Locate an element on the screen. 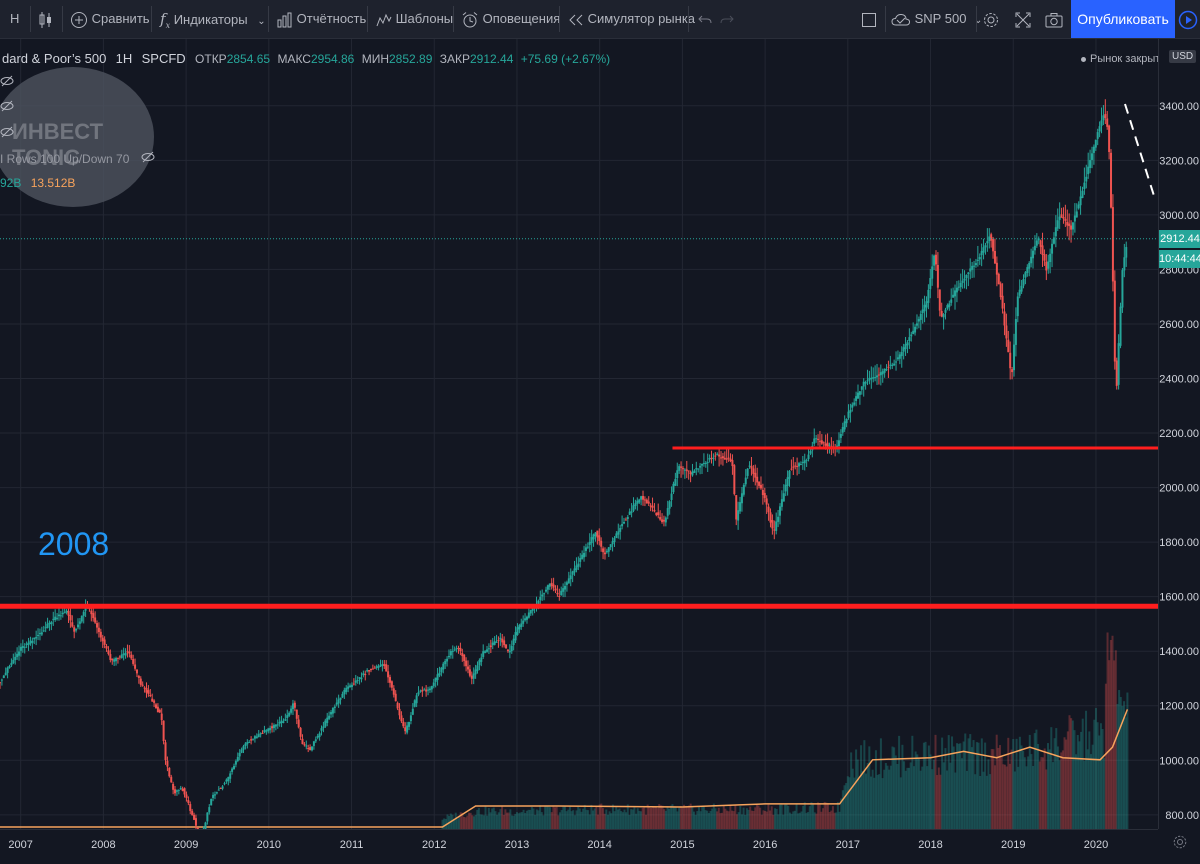  compare-button: Сравнить is located at coordinates (110, 19).